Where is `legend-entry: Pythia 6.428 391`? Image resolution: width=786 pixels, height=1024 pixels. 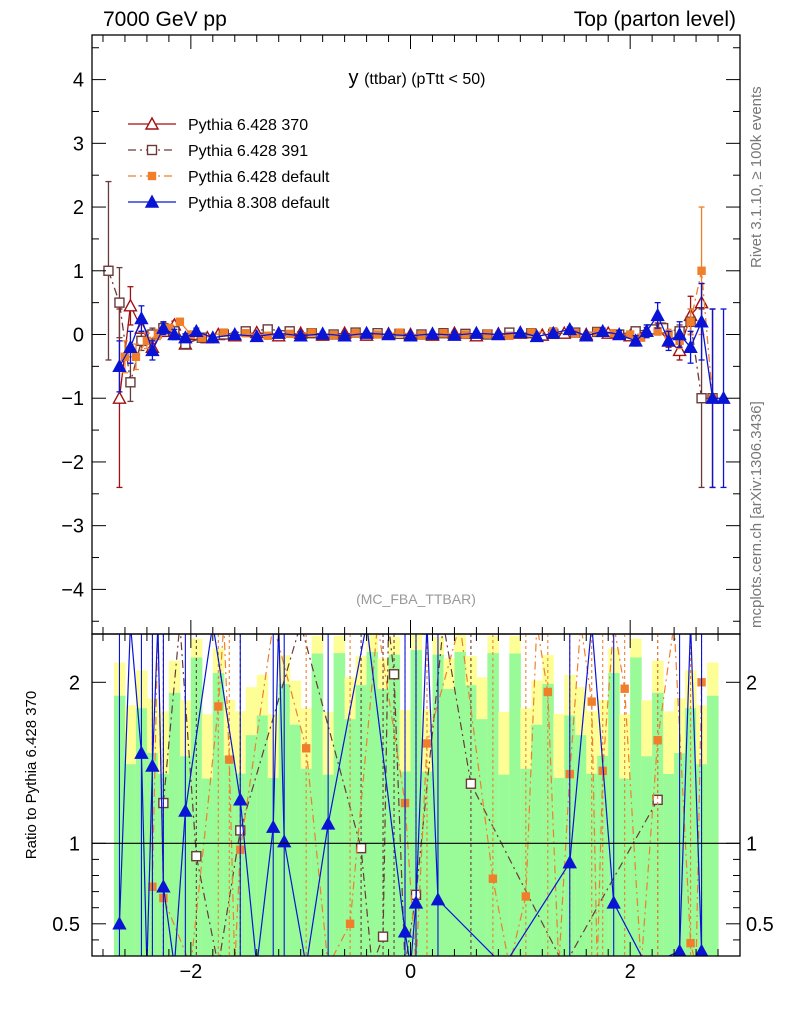 legend-entry: Pythia 6.428 391 is located at coordinates (248, 151).